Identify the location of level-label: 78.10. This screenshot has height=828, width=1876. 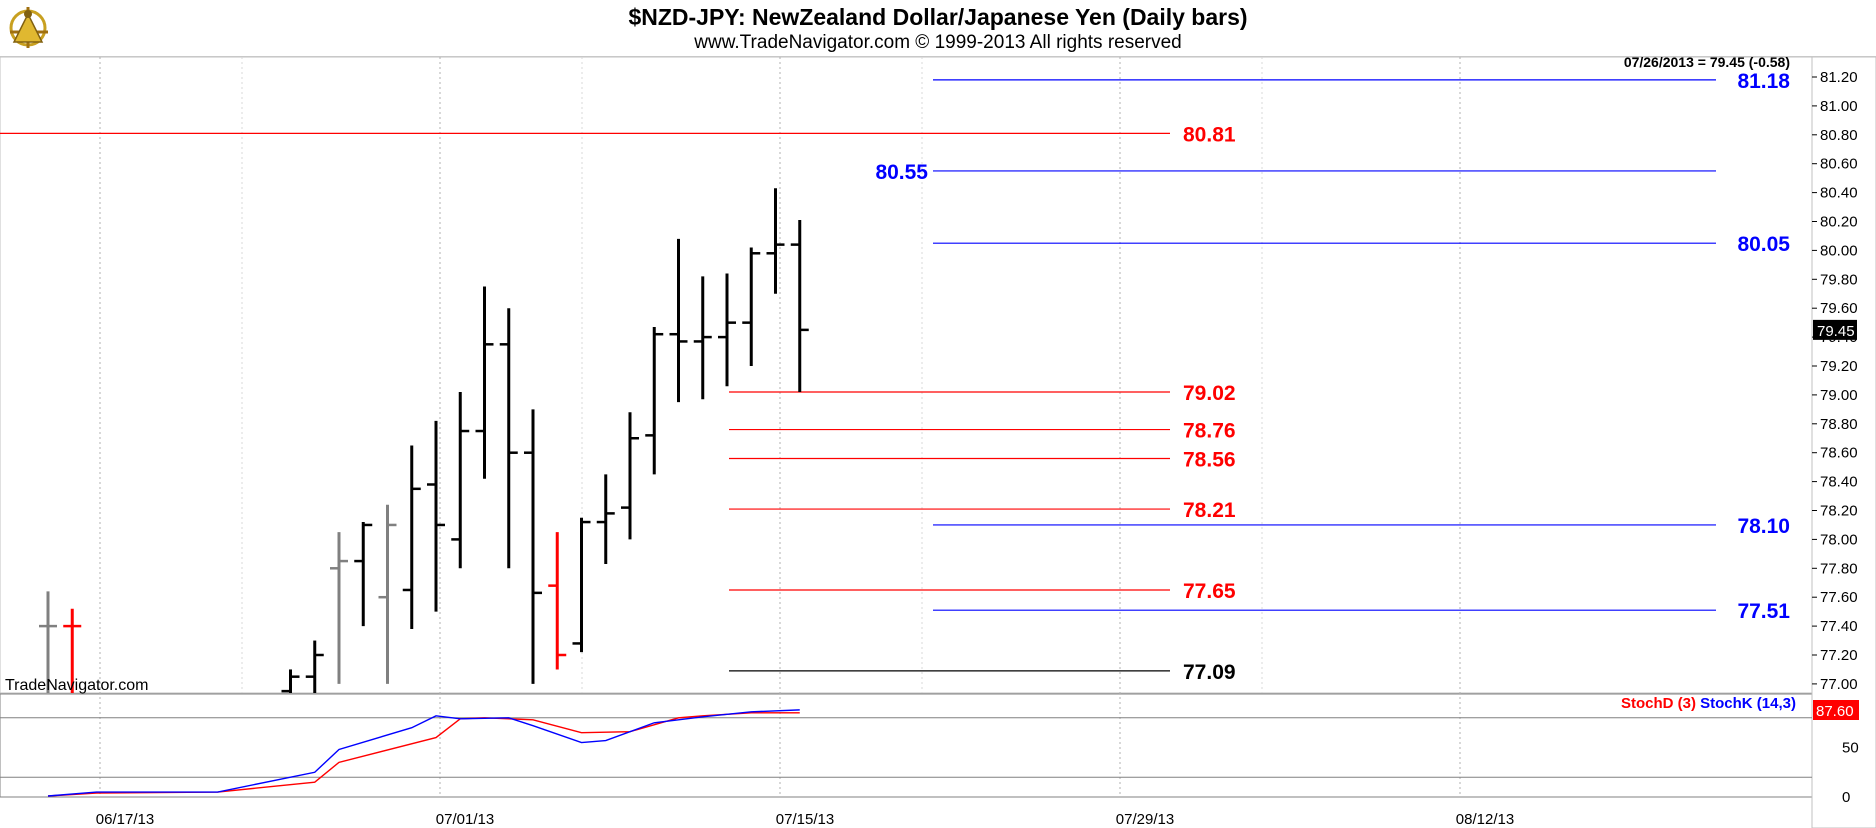
(1763, 526).